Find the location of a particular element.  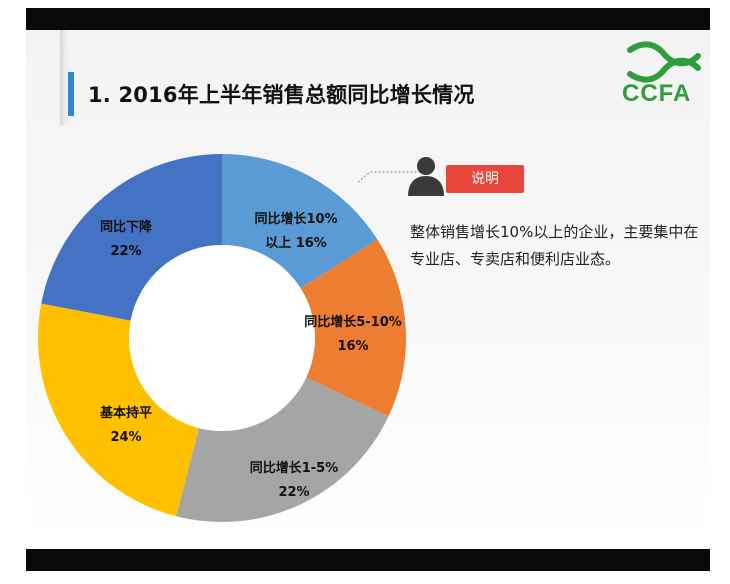

note-leader-line is located at coordinates (391, 177).